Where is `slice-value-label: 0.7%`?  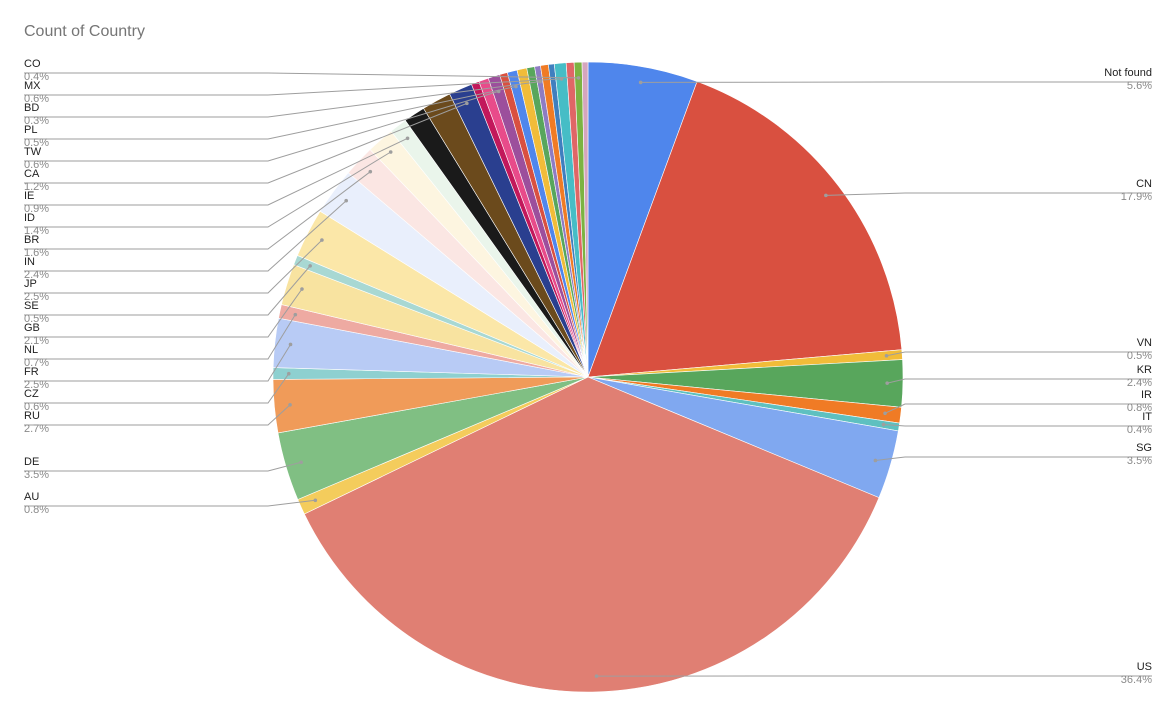
slice-value-label: 0.7% is located at coordinates (36, 363).